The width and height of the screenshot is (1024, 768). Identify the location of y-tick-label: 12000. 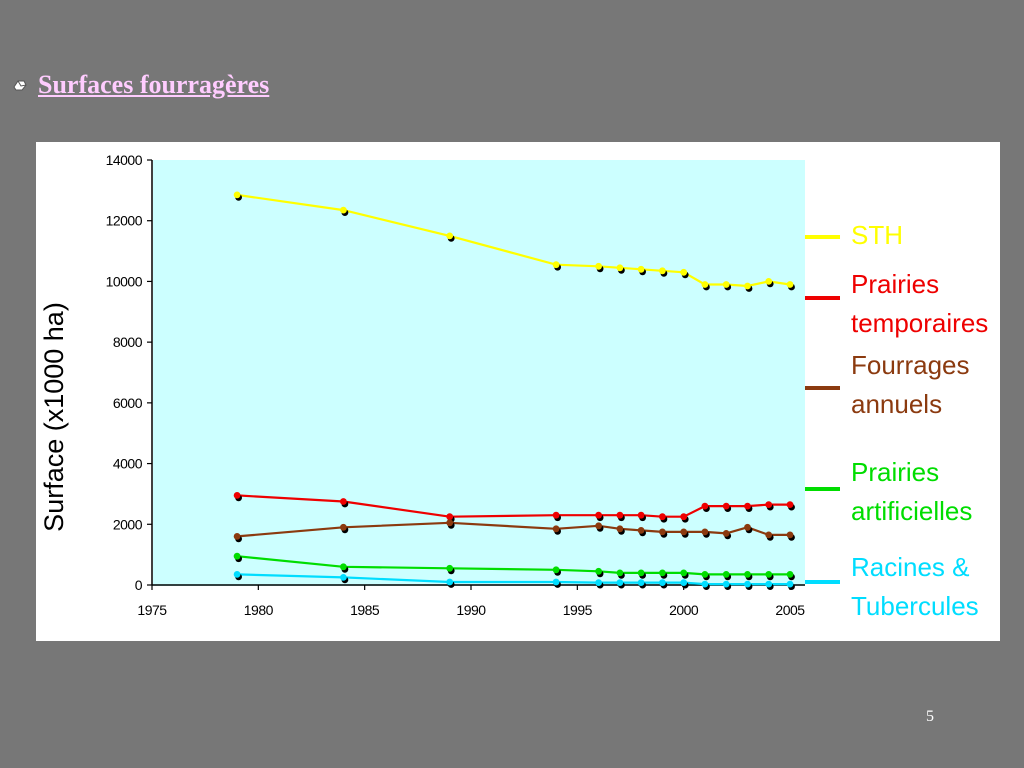
(124, 221).